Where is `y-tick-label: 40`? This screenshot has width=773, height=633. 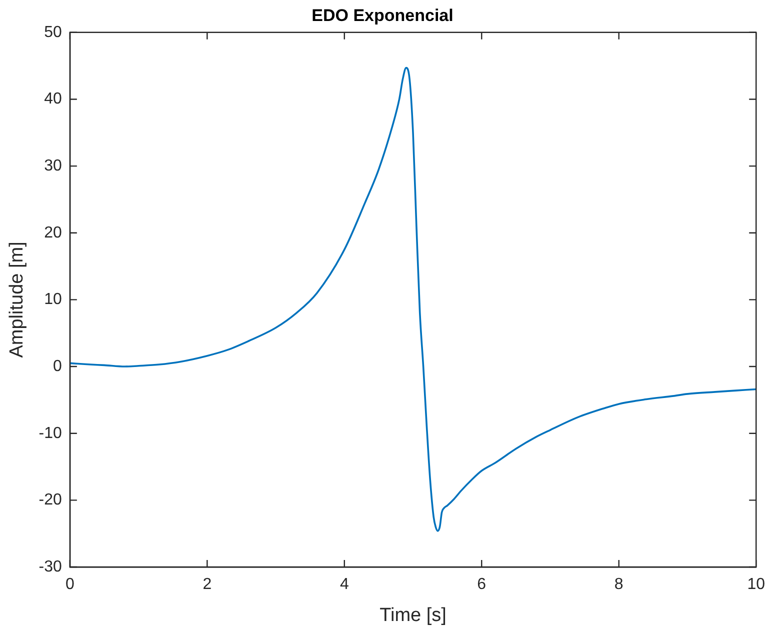
y-tick-label: 40 is located at coordinates (53, 99).